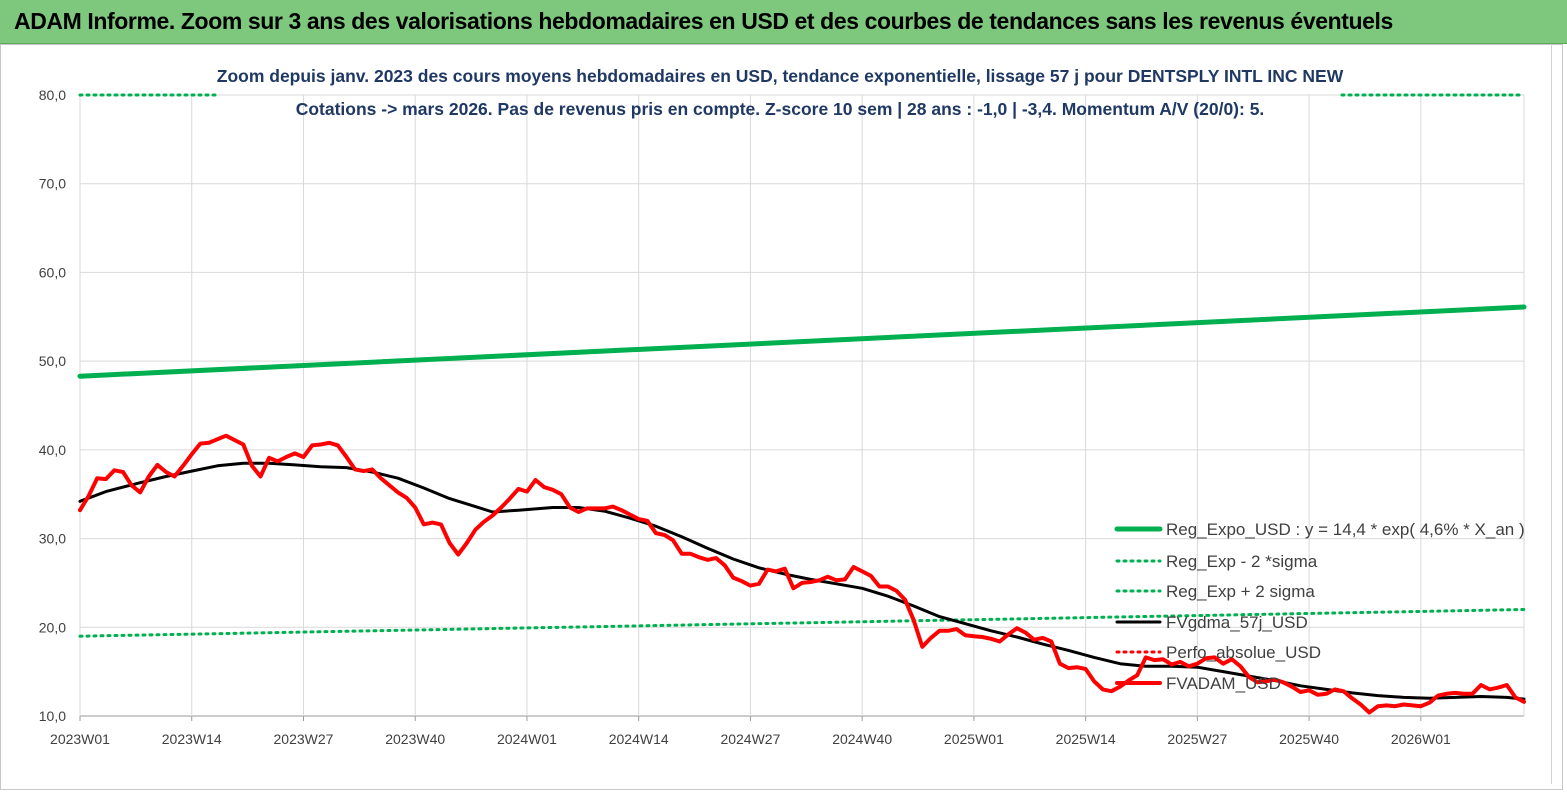 The height and width of the screenshot is (792, 1567). What do you see at coordinates (1551, 414) in the screenshot?
I see `chart-right-border` at bounding box center [1551, 414].